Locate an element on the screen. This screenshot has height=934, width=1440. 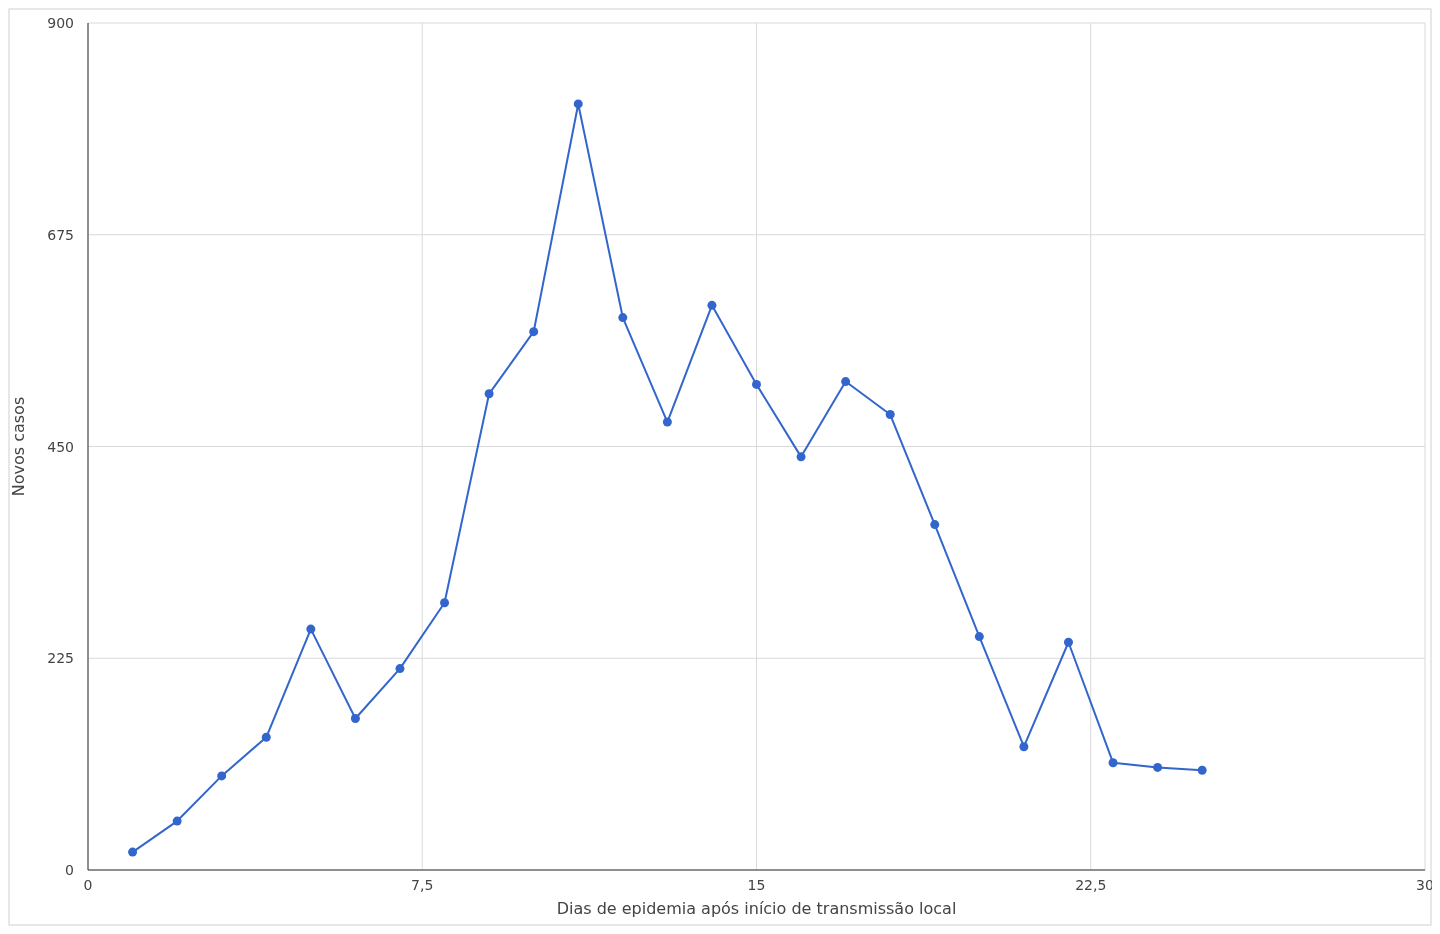
x-tick-label: 15 is located at coordinates (756, 885).